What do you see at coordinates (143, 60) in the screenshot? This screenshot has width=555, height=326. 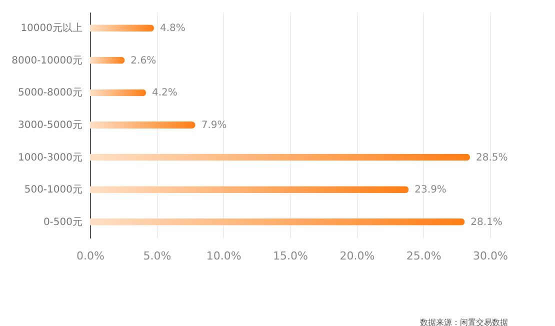 I see `data-label: 2.6%` at bounding box center [143, 60].